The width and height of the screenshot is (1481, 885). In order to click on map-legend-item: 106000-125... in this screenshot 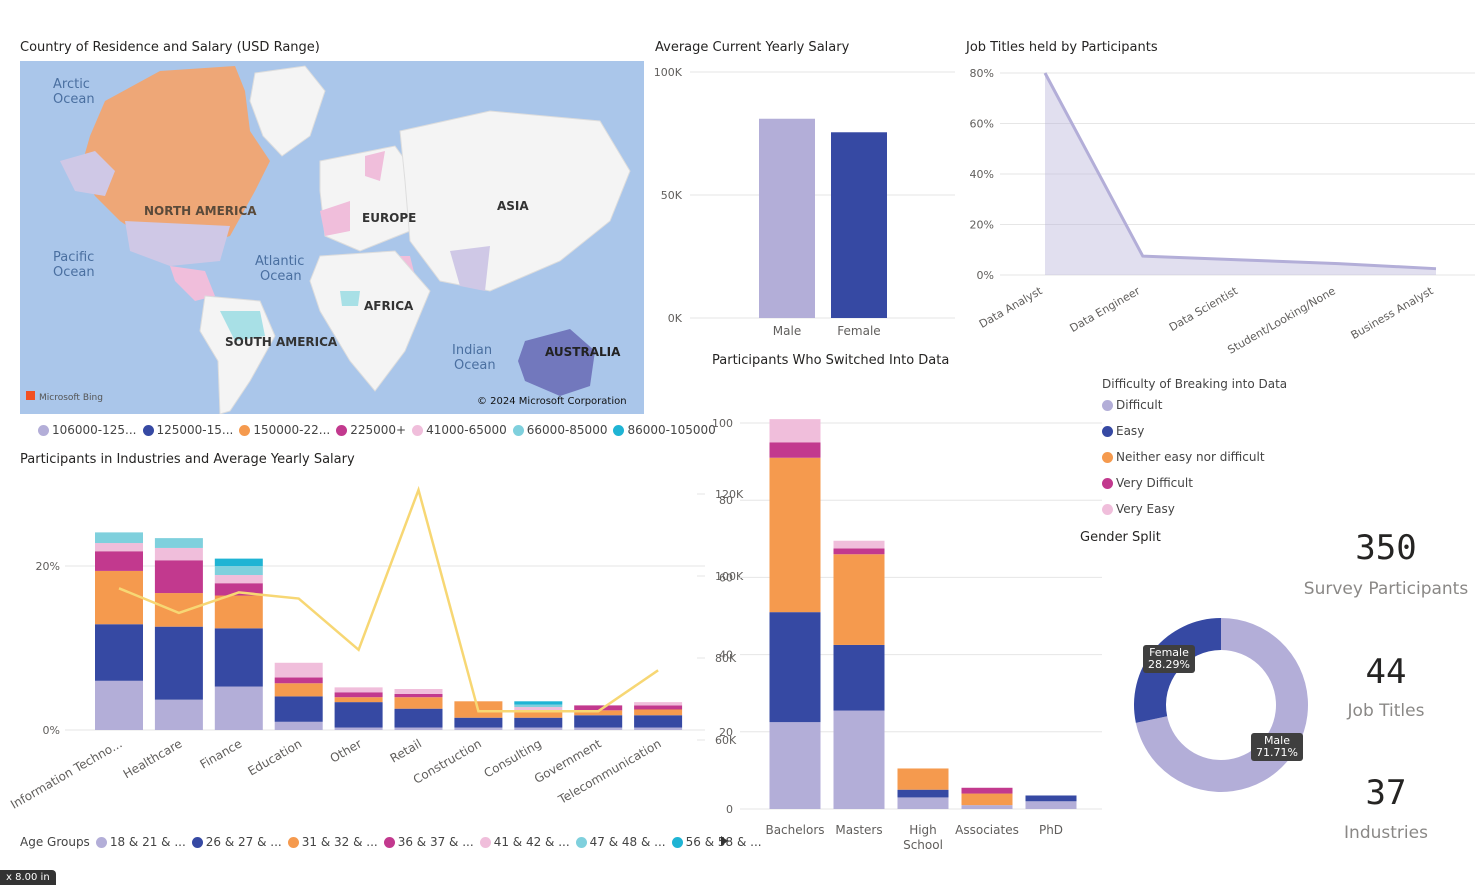, I will do `click(87, 430)`.